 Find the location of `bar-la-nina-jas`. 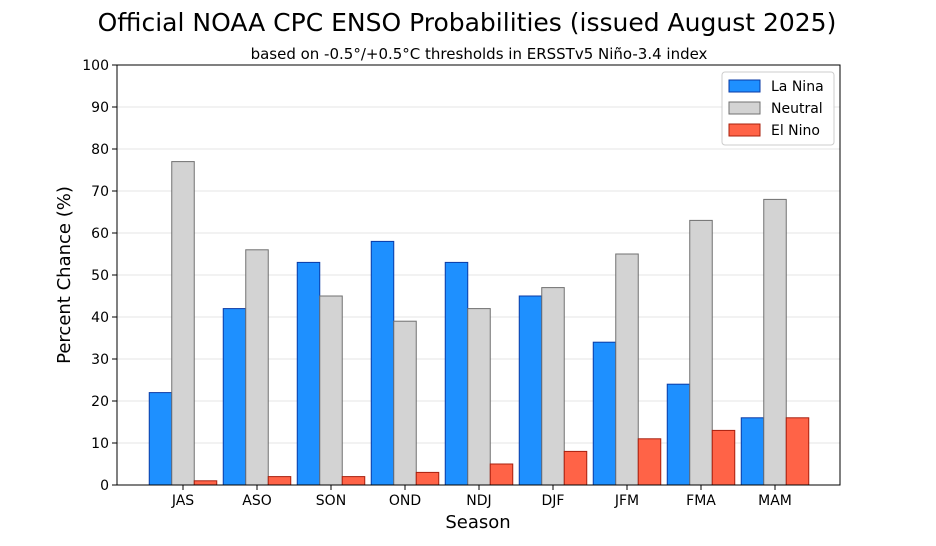

bar-la-nina-jas is located at coordinates (160, 439).